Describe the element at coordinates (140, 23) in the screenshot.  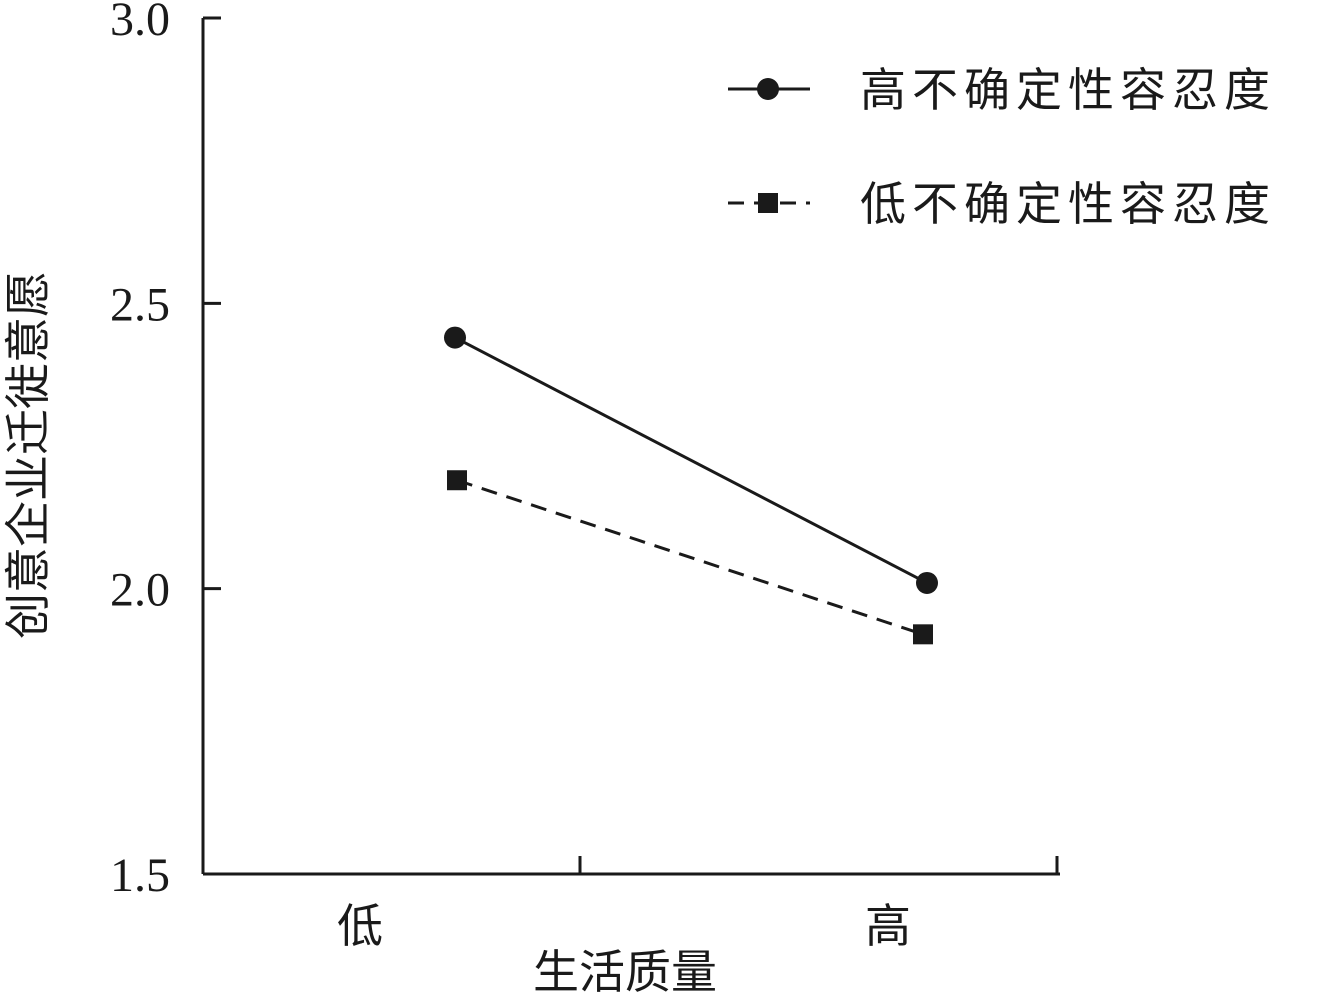
I see `y-tick-label: 3.0` at that location.